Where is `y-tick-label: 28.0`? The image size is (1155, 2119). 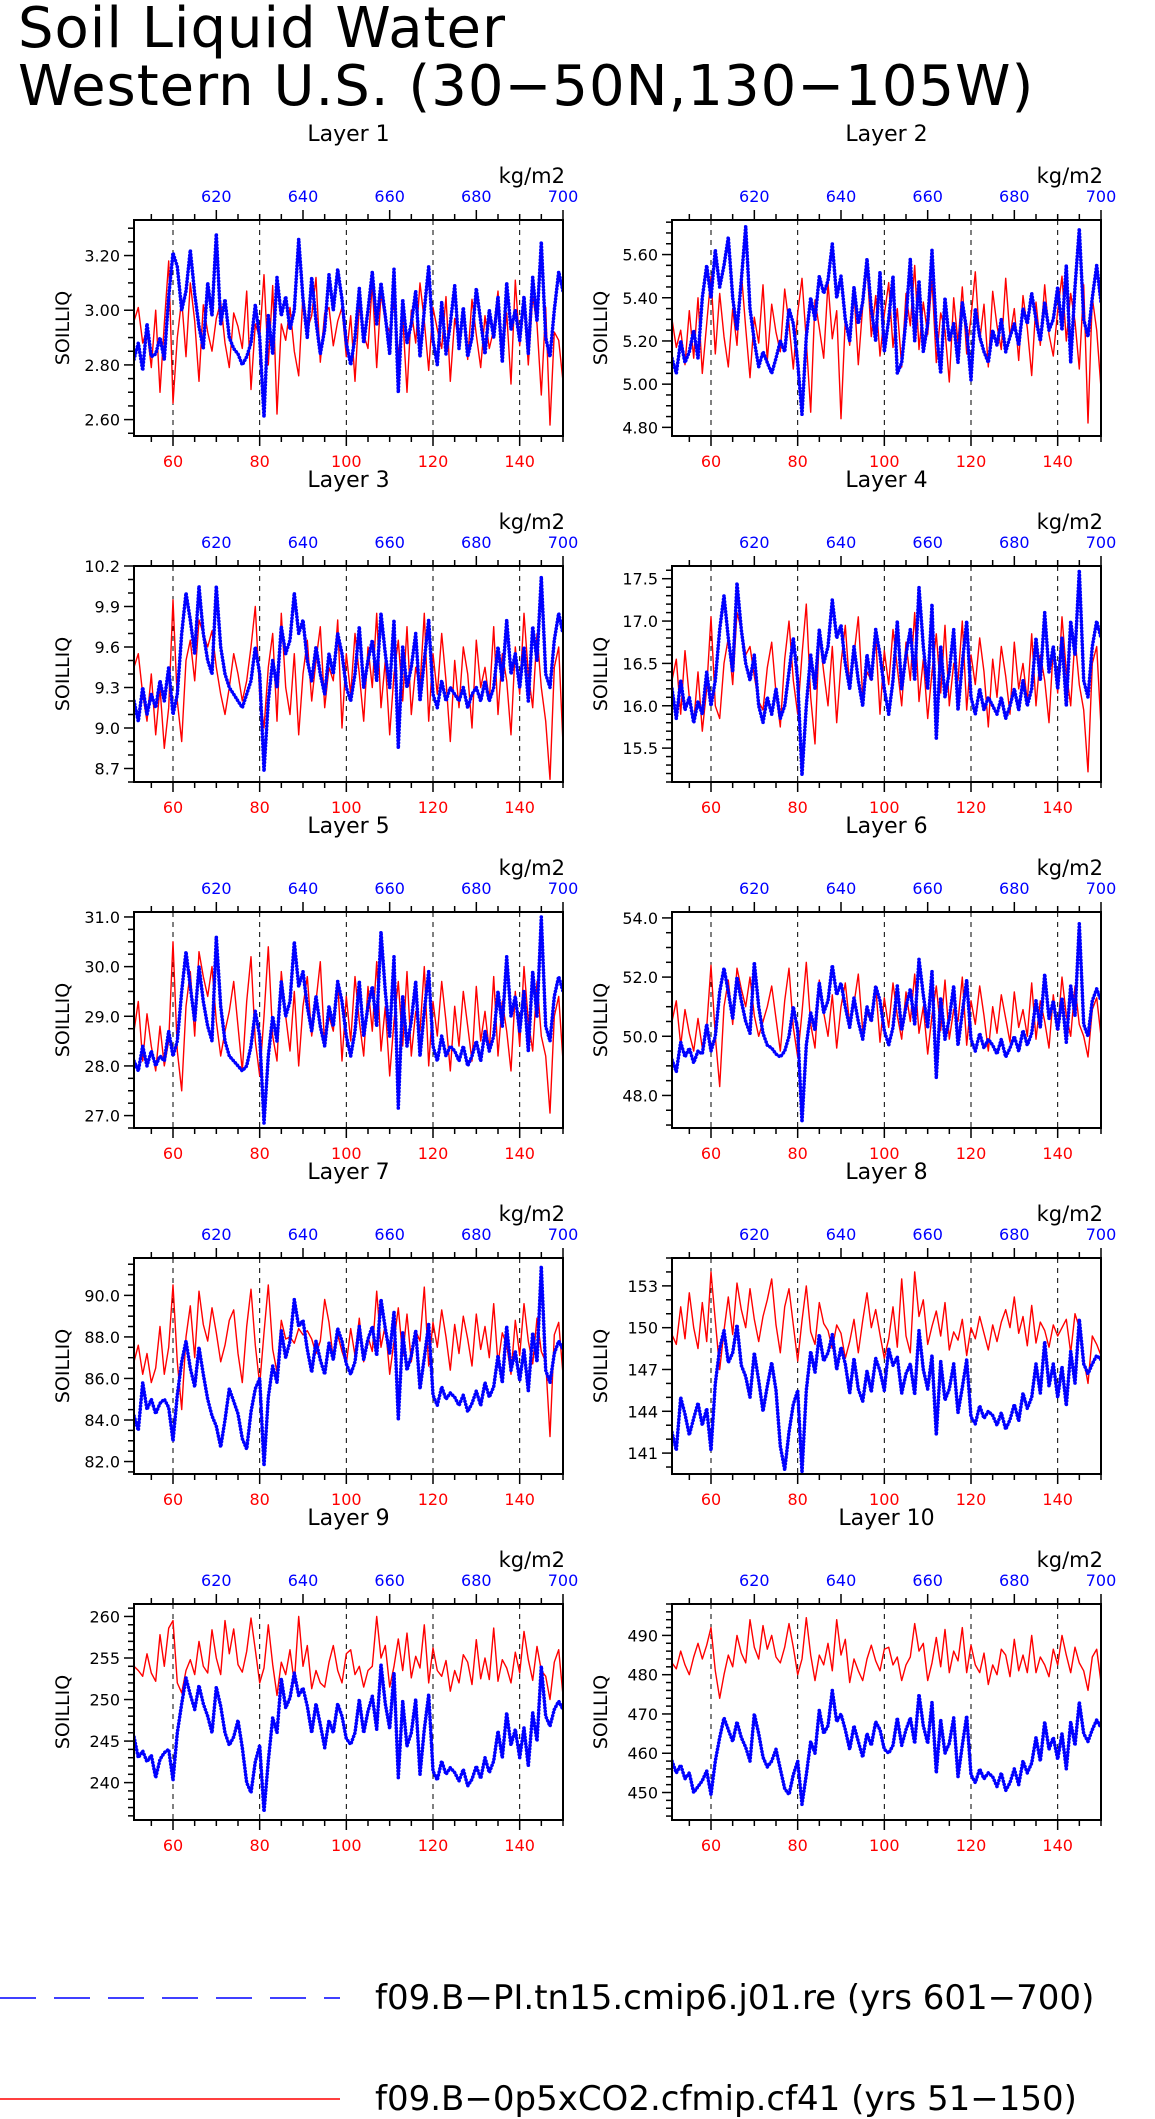
y-tick-label: 28.0 is located at coordinates (102, 1066).